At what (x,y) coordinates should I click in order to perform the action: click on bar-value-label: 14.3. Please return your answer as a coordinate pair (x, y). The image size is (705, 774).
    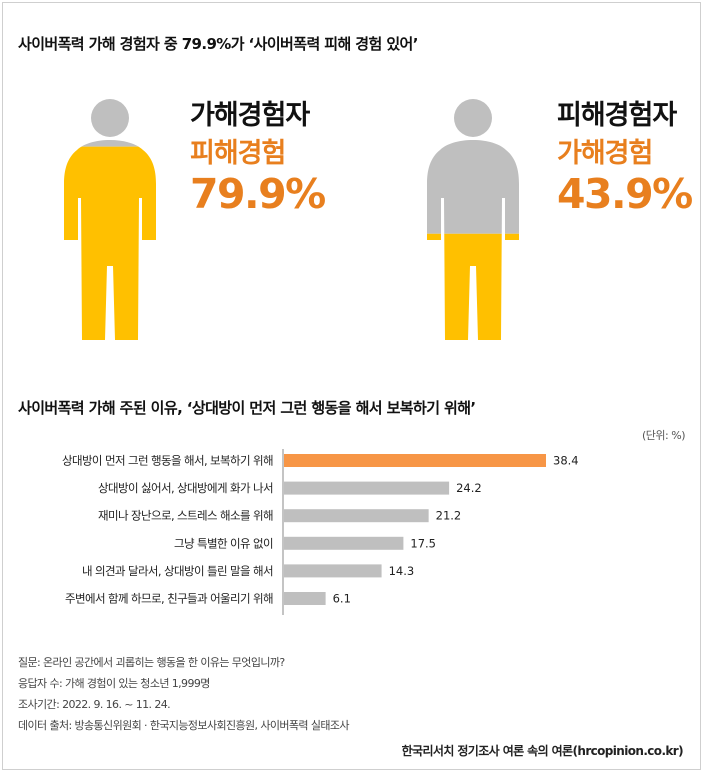
    Looking at the image, I should click on (402, 571).